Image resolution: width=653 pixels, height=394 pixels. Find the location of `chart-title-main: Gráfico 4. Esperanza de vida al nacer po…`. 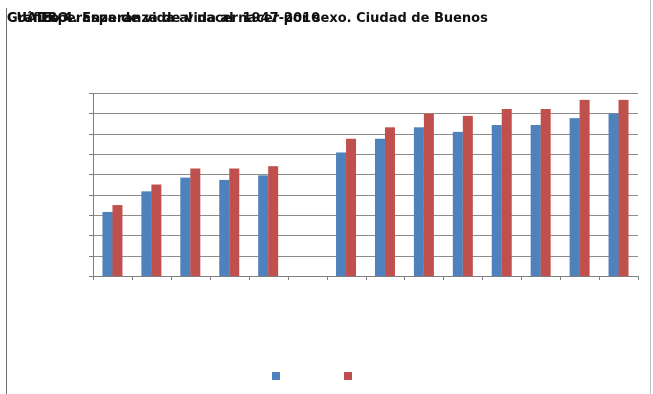

chart-title-main: Gráfico 4. Esperanza de vida al nacer po… is located at coordinates (247, 18).